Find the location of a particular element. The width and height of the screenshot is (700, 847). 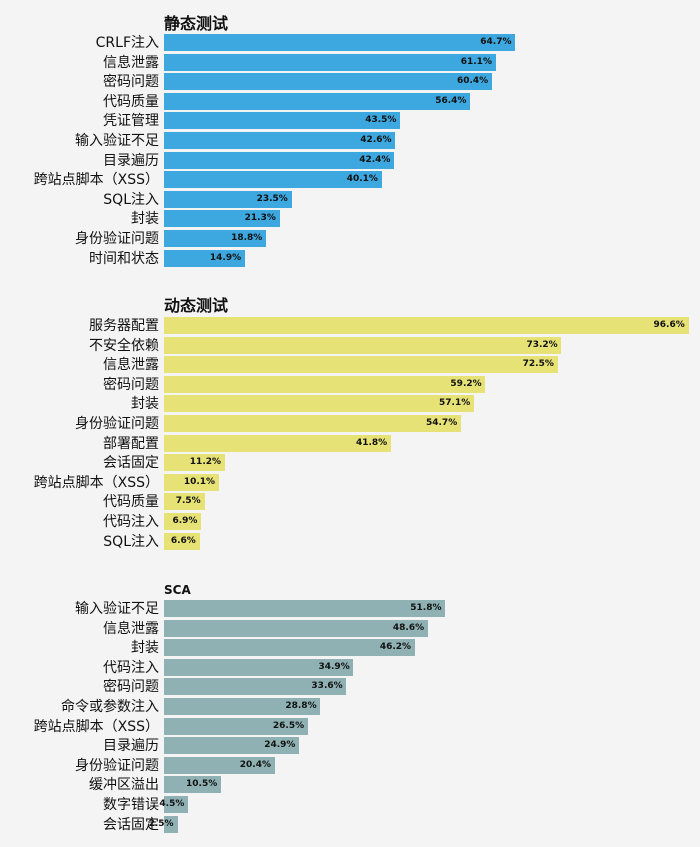

static-value-label: 60.4% is located at coordinates (472, 81).